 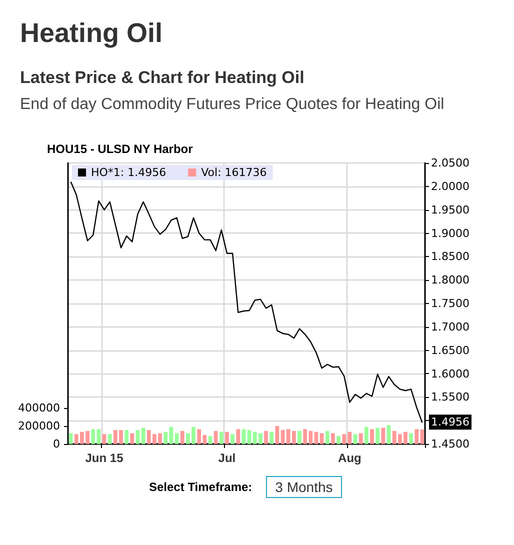 I want to click on y2-tick-label: 1.7000, so click(x=450, y=327).